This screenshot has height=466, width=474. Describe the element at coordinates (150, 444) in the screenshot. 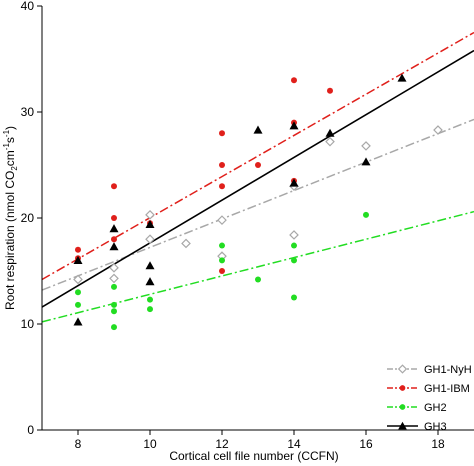

I see `x-tick-label-10: 10` at that location.